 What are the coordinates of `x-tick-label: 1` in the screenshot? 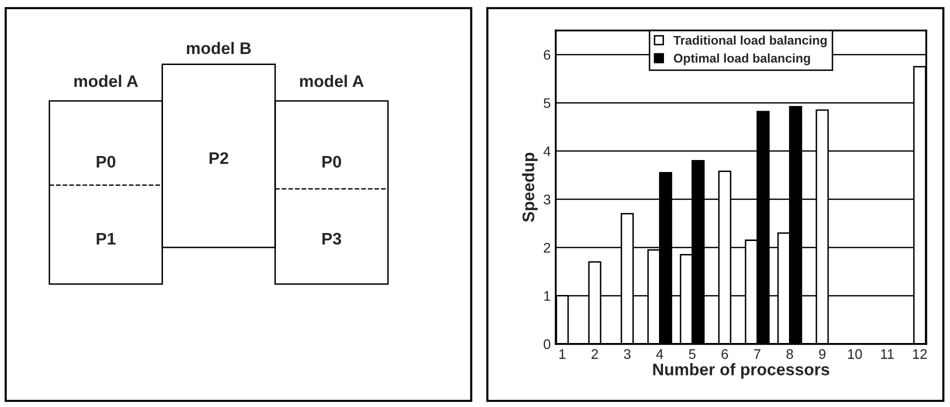 It's located at (562, 354).